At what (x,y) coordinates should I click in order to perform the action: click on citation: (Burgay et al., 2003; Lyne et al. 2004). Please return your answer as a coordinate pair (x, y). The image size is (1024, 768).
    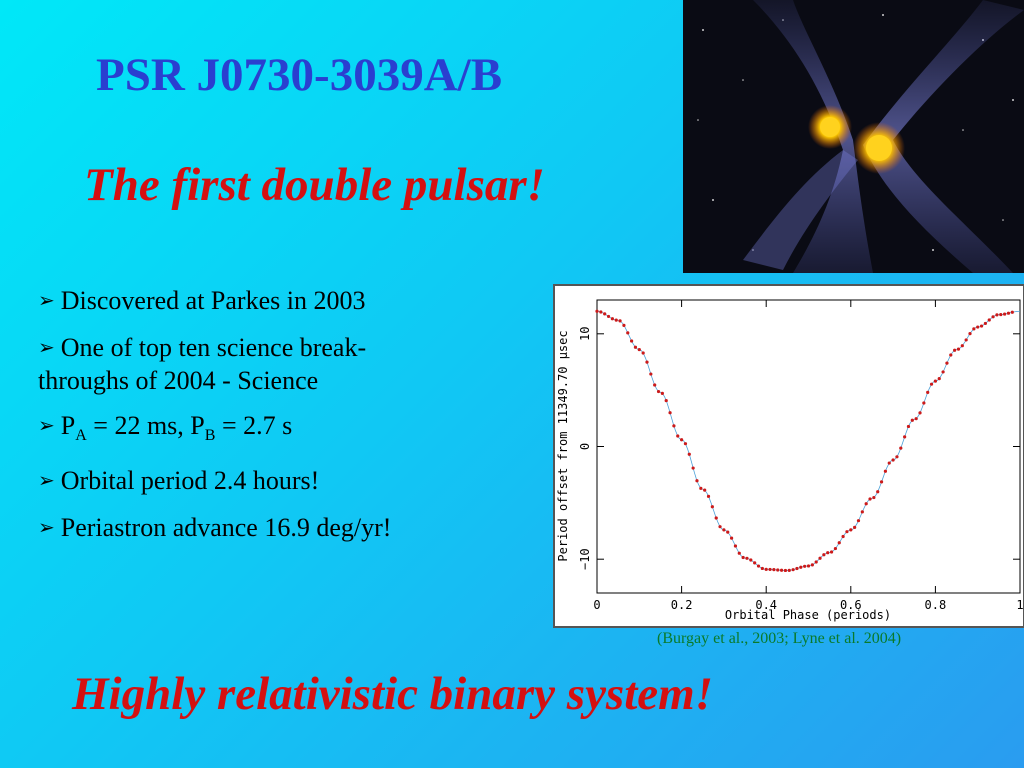
    Looking at the image, I should click on (779, 638).